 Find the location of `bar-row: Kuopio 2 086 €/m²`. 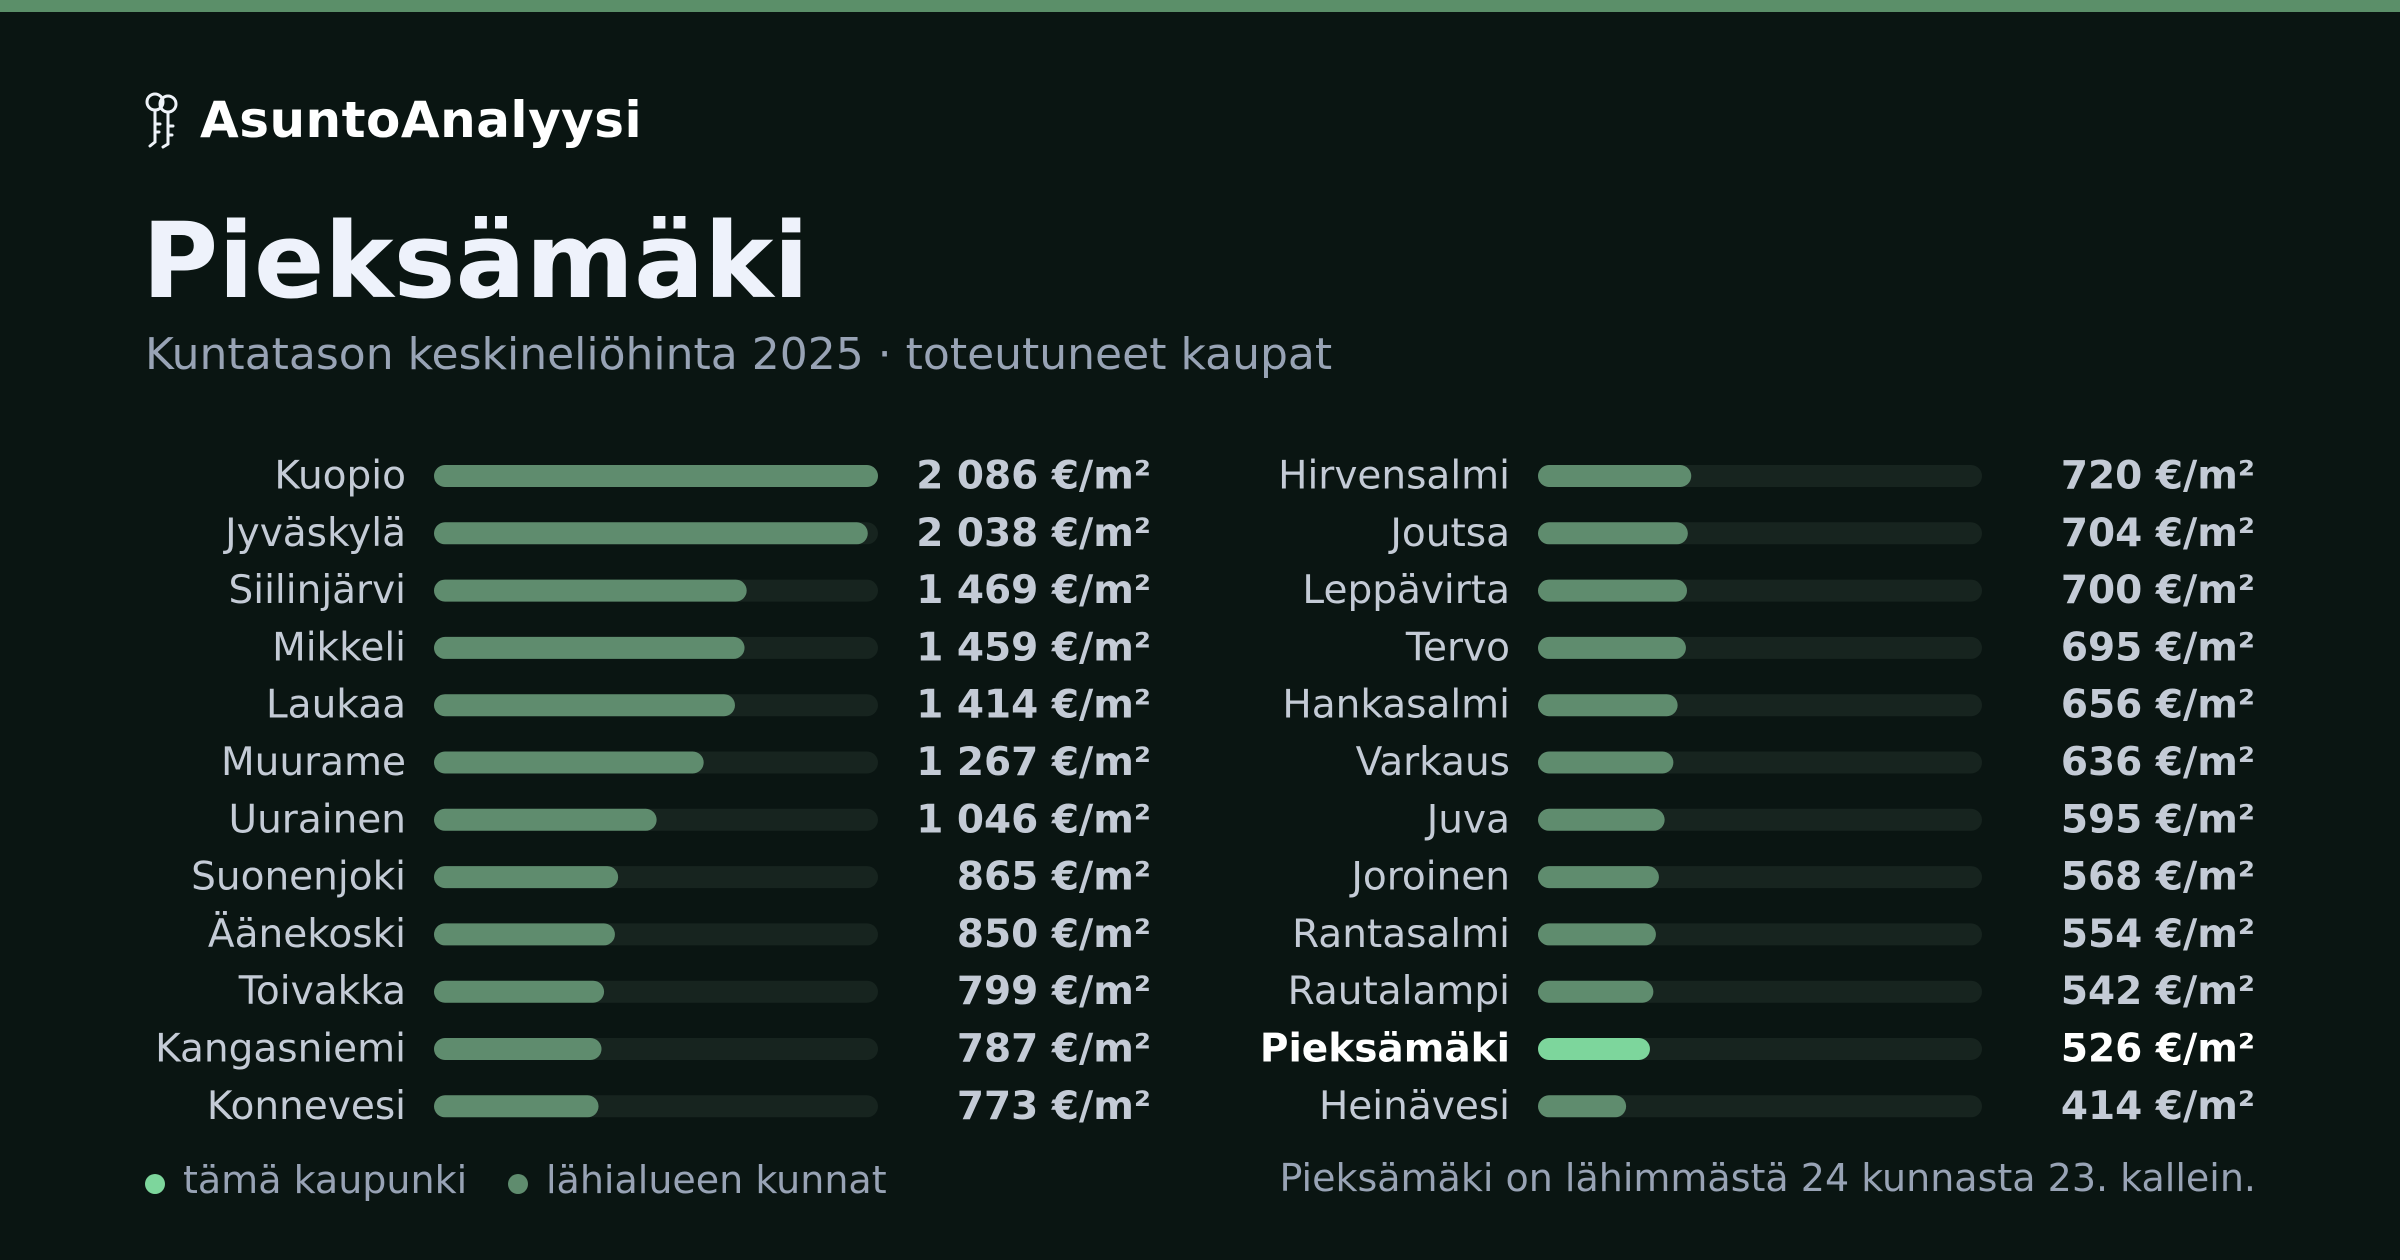

bar-row: Kuopio 2 086 €/m² is located at coordinates (712, 476).